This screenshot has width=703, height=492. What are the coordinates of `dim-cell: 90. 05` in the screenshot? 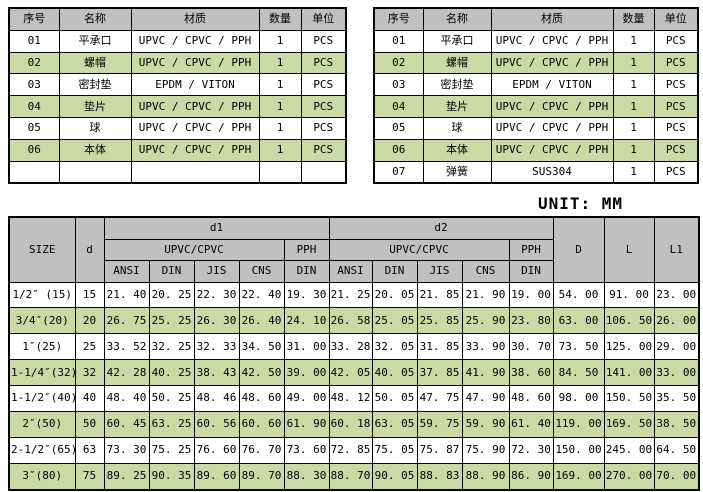 It's located at (394, 476).